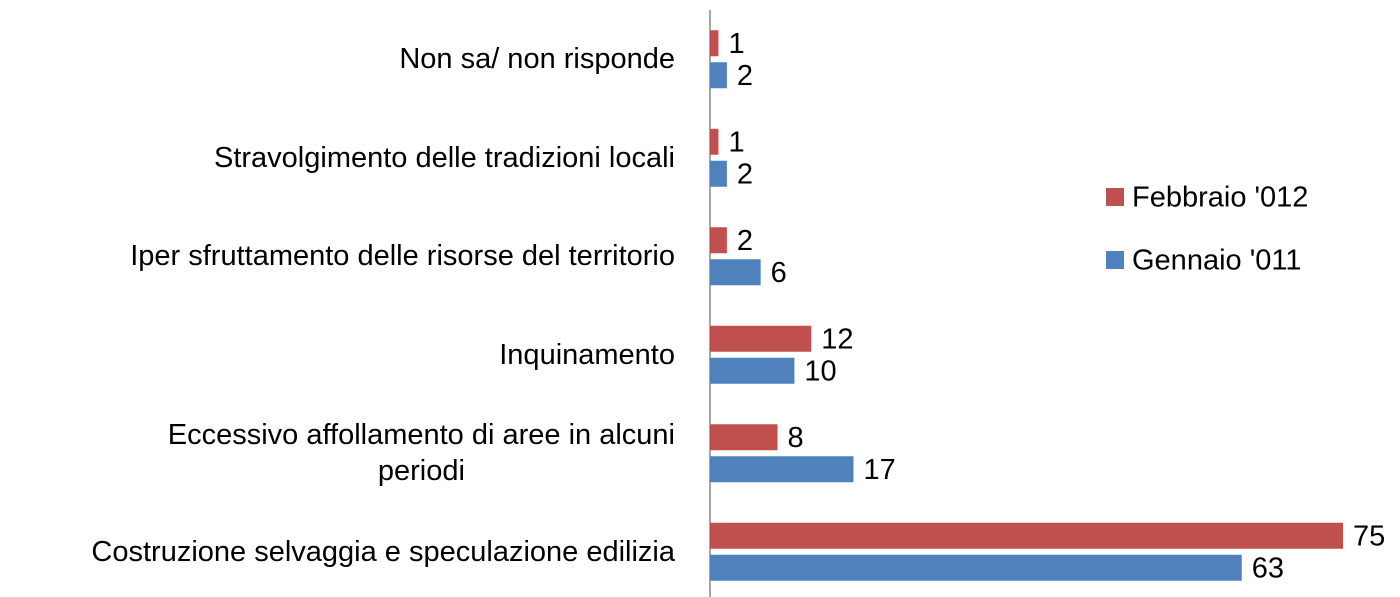 This screenshot has height=597, width=1400. What do you see at coordinates (1220, 198) in the screenshot?
I see `legend-label: Febbraio '012` at bounding box center [1220, 198].